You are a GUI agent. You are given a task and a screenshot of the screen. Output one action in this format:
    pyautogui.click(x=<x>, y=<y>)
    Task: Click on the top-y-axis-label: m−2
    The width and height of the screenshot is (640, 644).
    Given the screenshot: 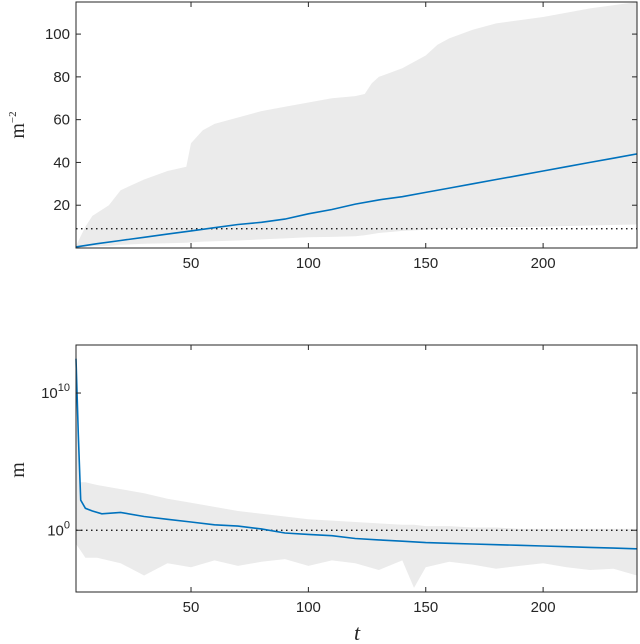 What is the action you would take?
    pyautogui.click(x=18, y=124)
    